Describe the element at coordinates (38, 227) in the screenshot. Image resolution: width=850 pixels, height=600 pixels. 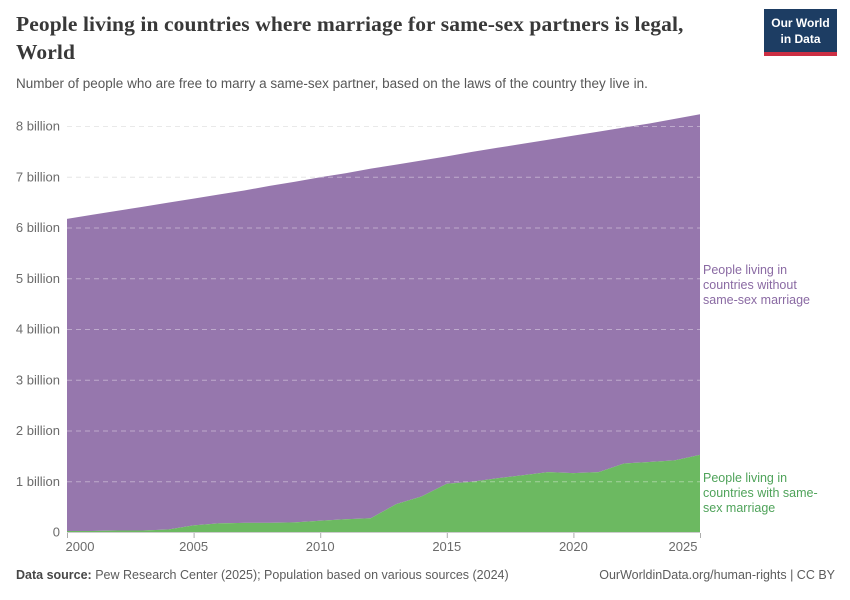
I see `y-axis-label: 6 billion` at that location.